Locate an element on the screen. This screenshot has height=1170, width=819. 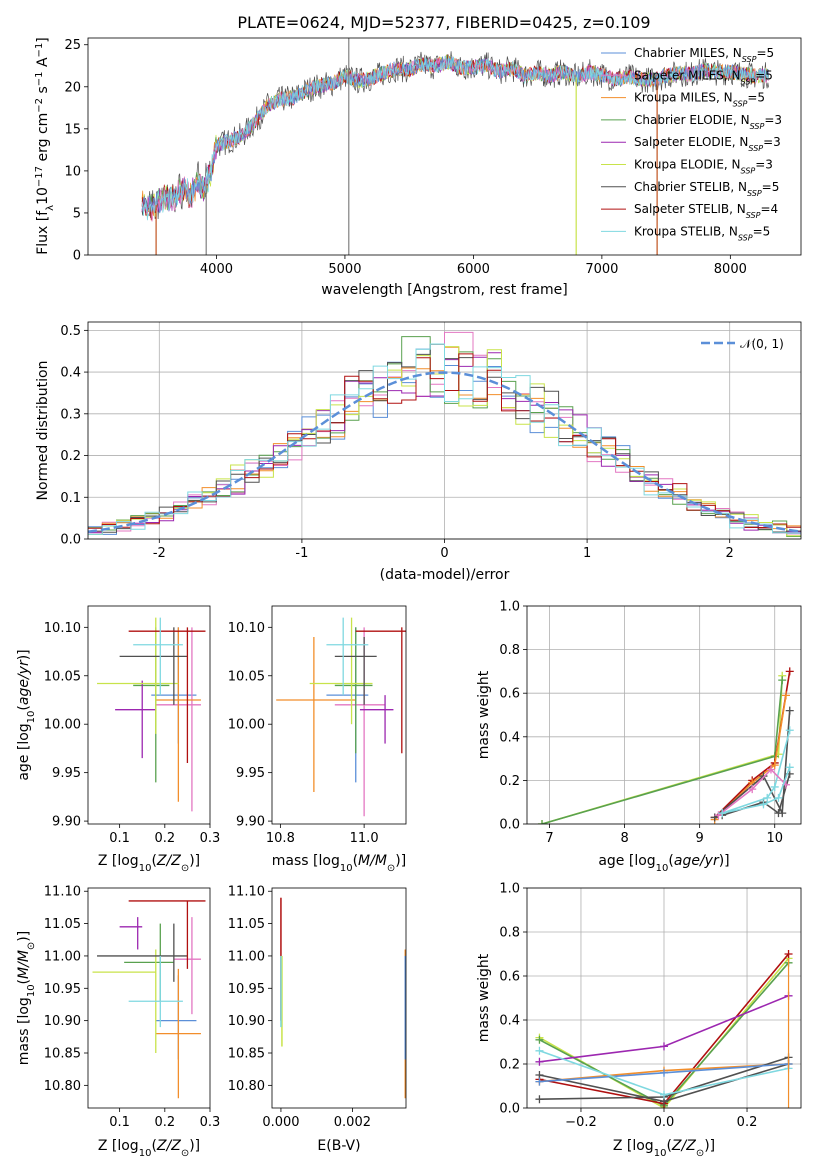
y-tick-label: 5 is located at coordinates (77, 213).